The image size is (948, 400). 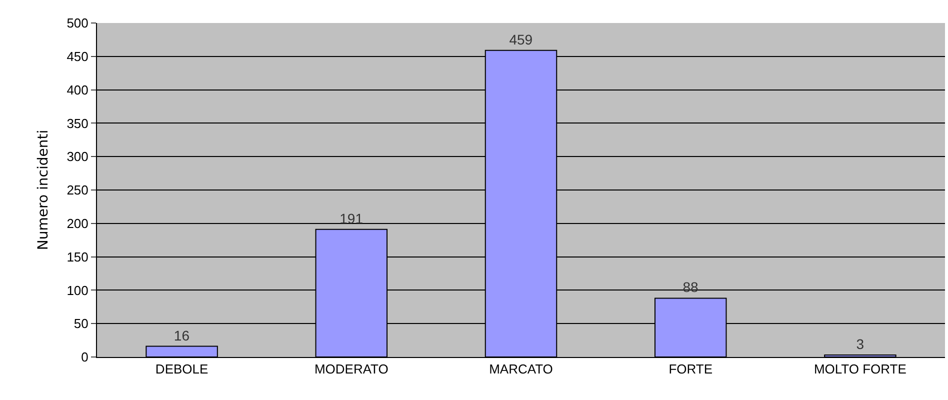 I want to click on data-label: 16, so click(x=182, y=335).